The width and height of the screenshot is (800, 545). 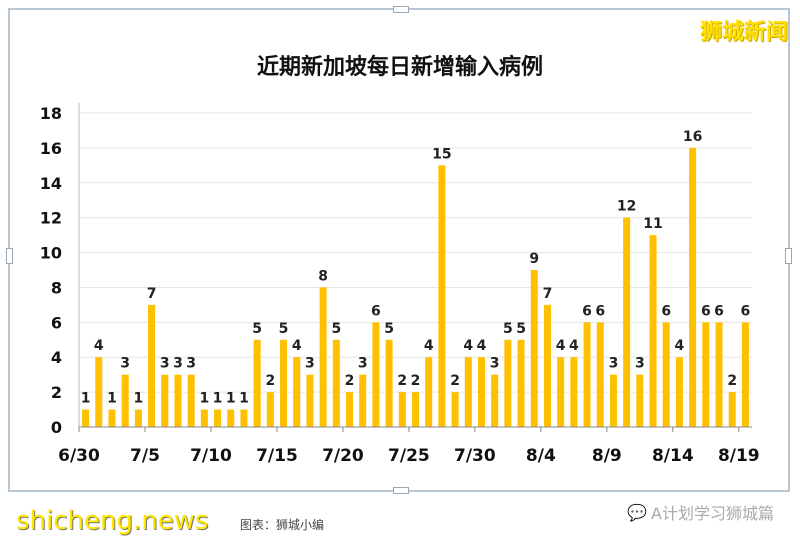 What do you see at coordinates (211, 456) in the screenshot?
I see `x-tick-label: 7/10` at bounding box center [211, 456].